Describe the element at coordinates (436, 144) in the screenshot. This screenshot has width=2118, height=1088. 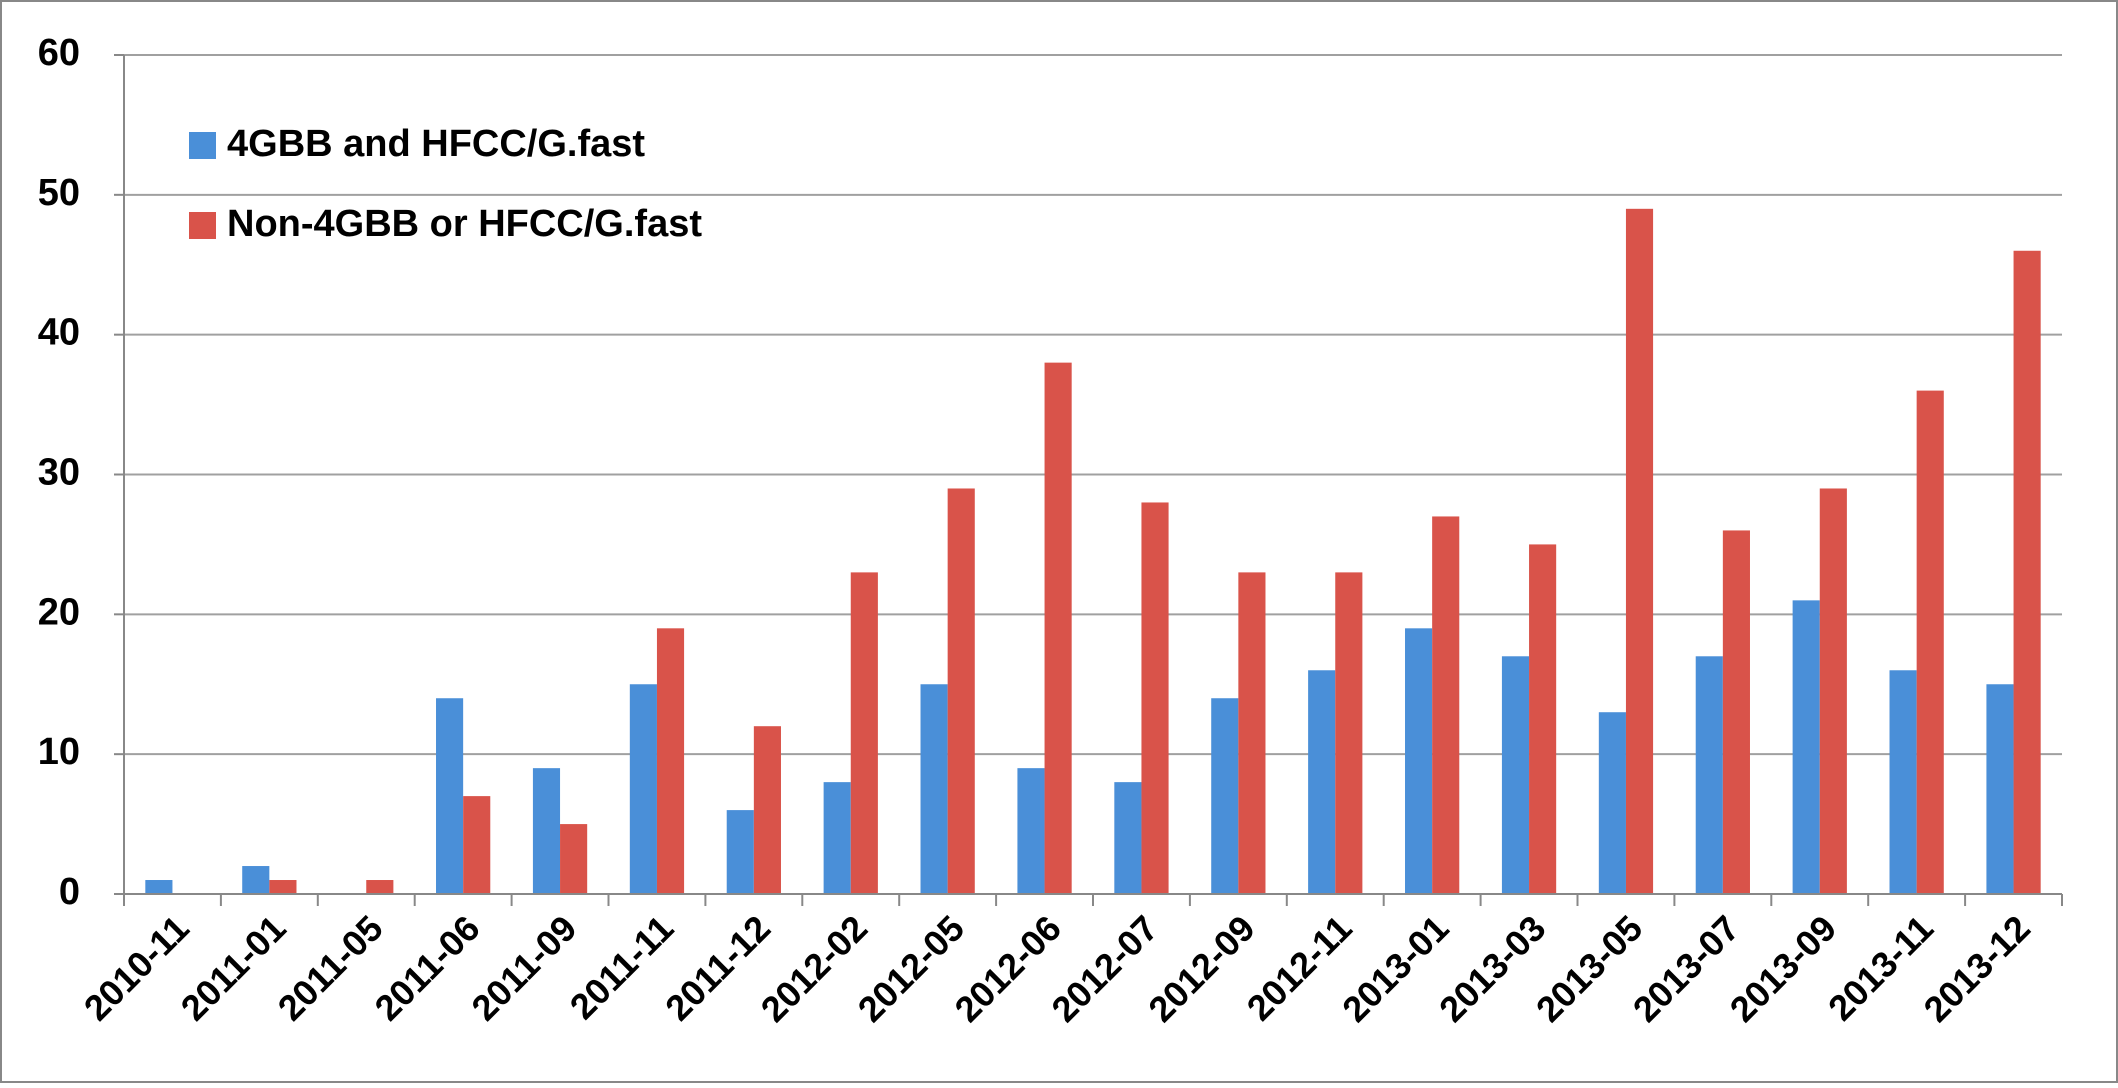
I see `legend-label: 4GBB and HFCC/G.fast` at that location.